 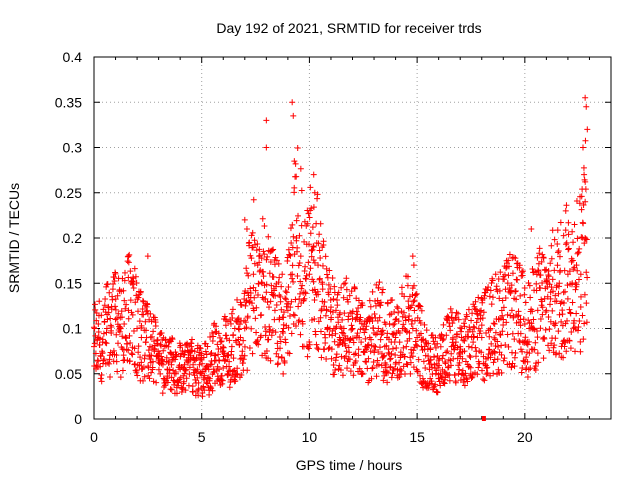 I want to click on y-tick-label: 0.25, so click(x=68, y=193).